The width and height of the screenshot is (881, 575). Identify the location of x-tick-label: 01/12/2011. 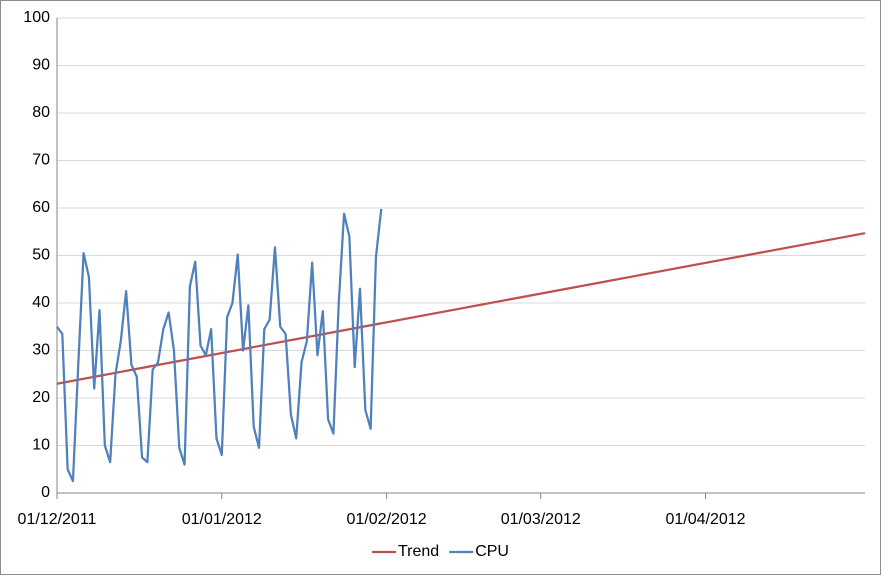
(57, 519).